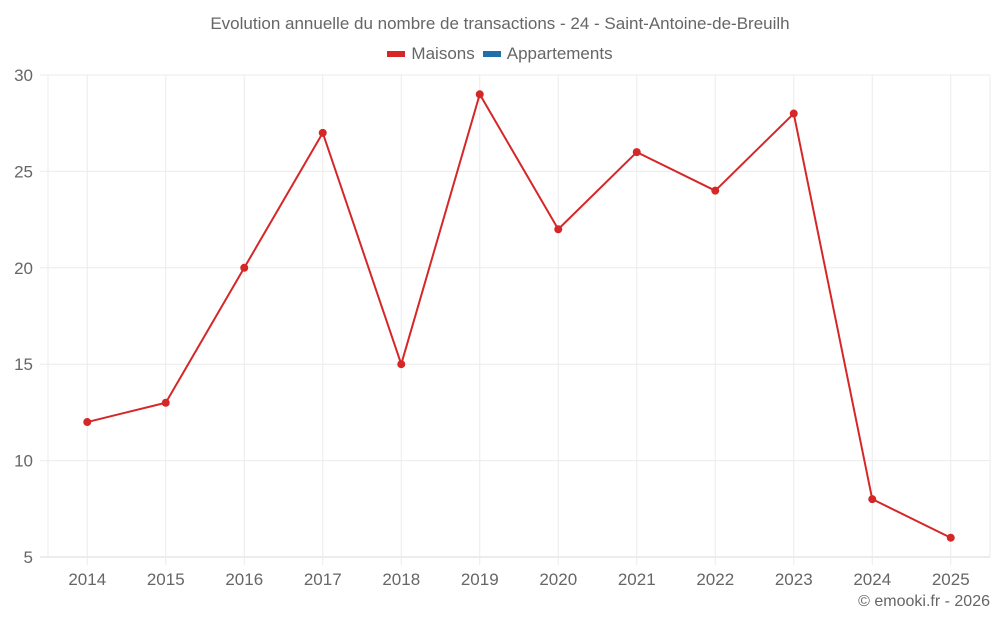 This screenshot has height=625, width=1000. Describe the element at coordinates (491, 54) in the screenshot. I see `appartements-swatch-icon` at that location.